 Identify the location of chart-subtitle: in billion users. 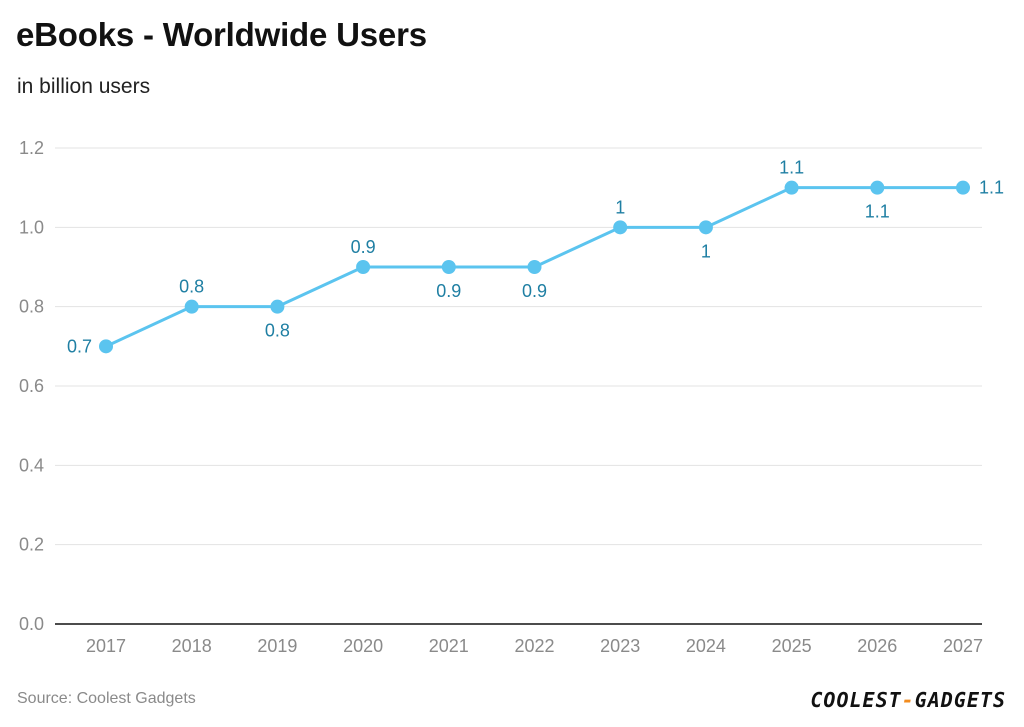
(84, 86).